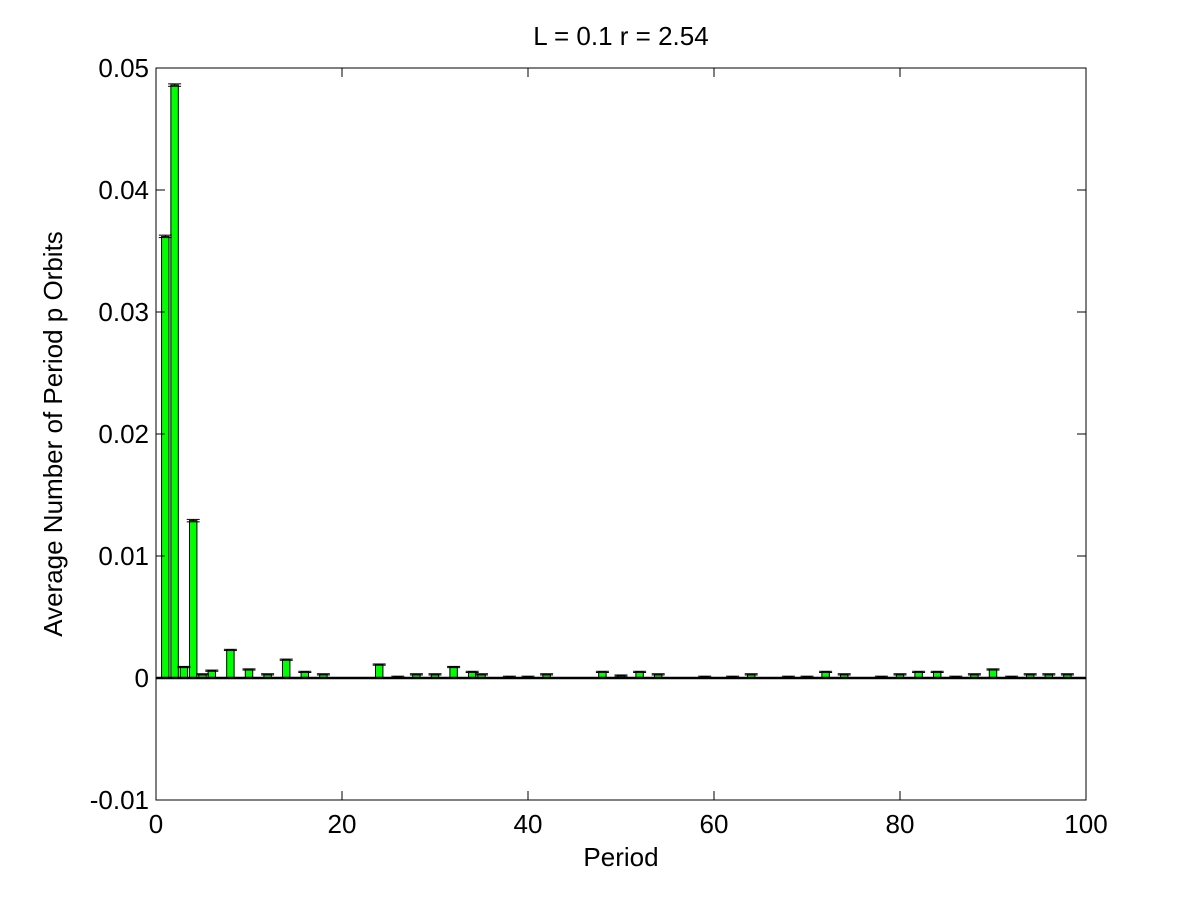 This screenshot has width=1200, height=900. I want to click on x-tick-label: 40, so click(528, 824).